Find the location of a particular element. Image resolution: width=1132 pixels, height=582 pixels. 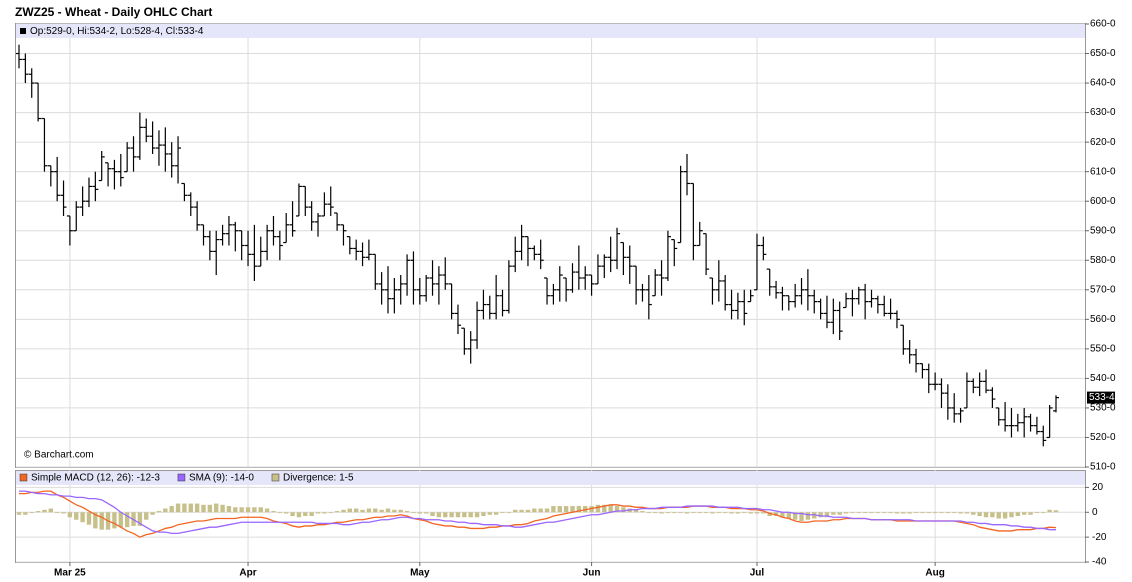

macd-line is located at coordinates (537, 512).